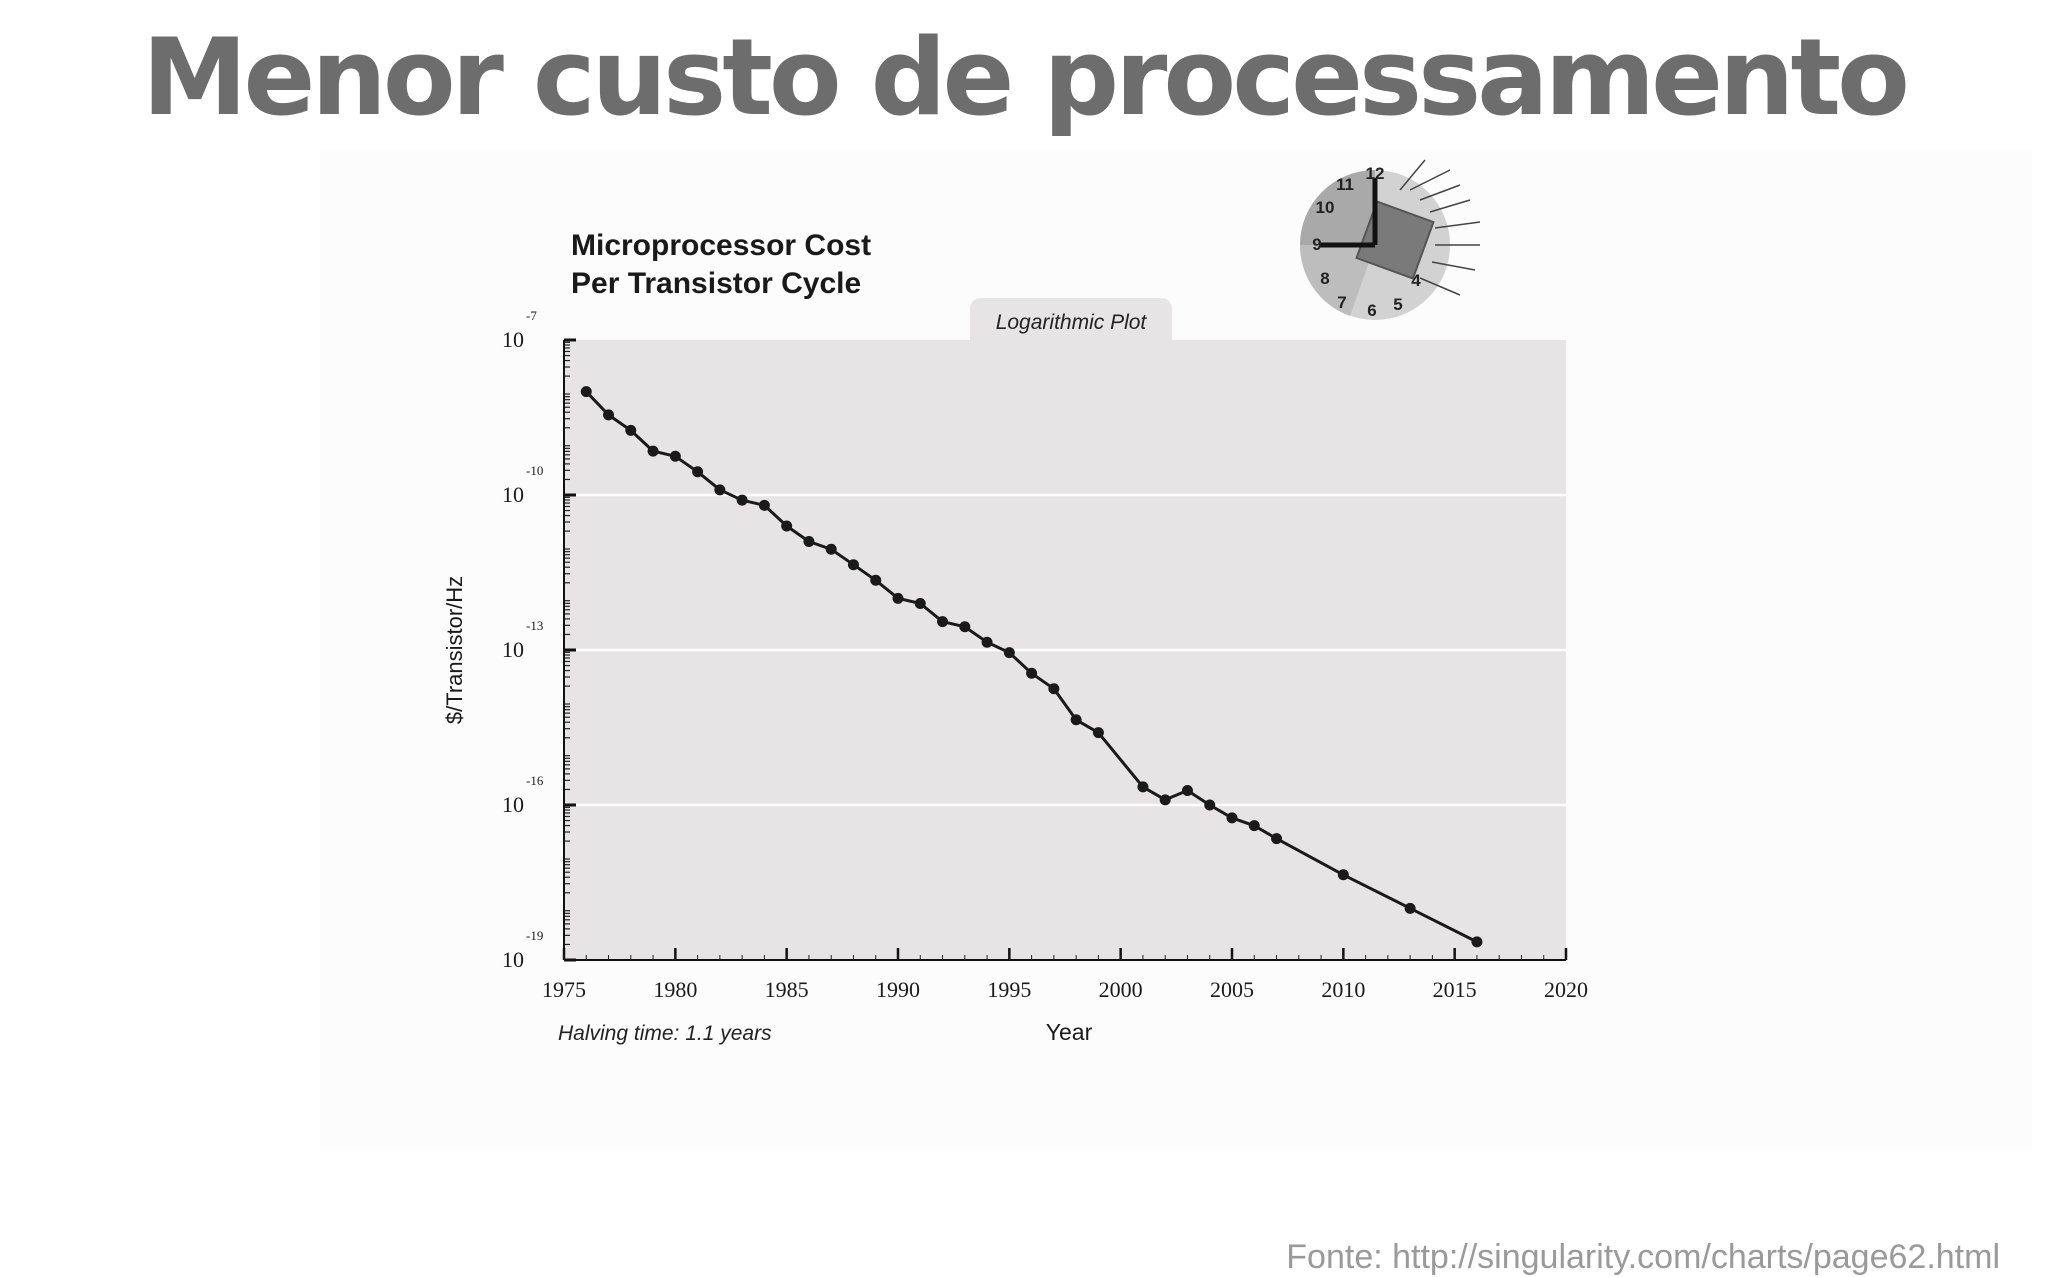 This screenshot has width=2048, height=1277. What do you see at coordinates (531, 315) in the screenshot?
I see `y-tick-exponent: -7` at bounding box center [531, 315].